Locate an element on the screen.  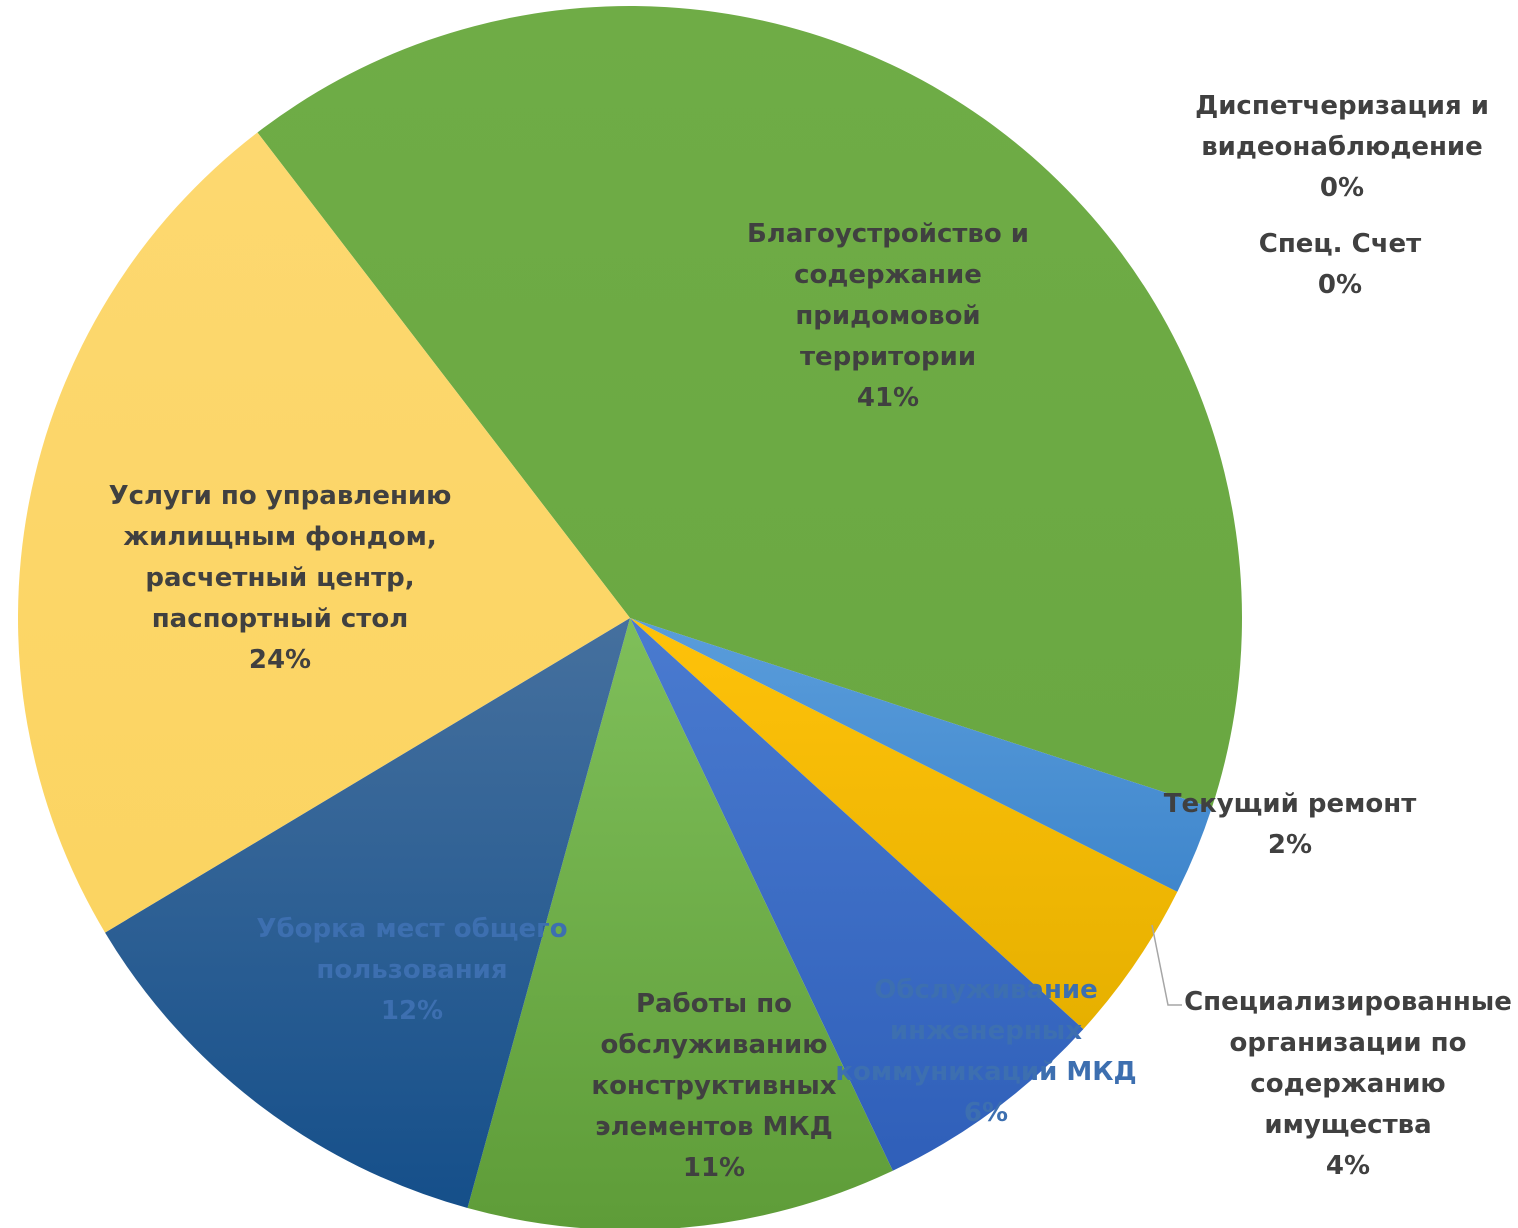
slice-label-line-0-1: содержание is located at coordinates (888, 275).